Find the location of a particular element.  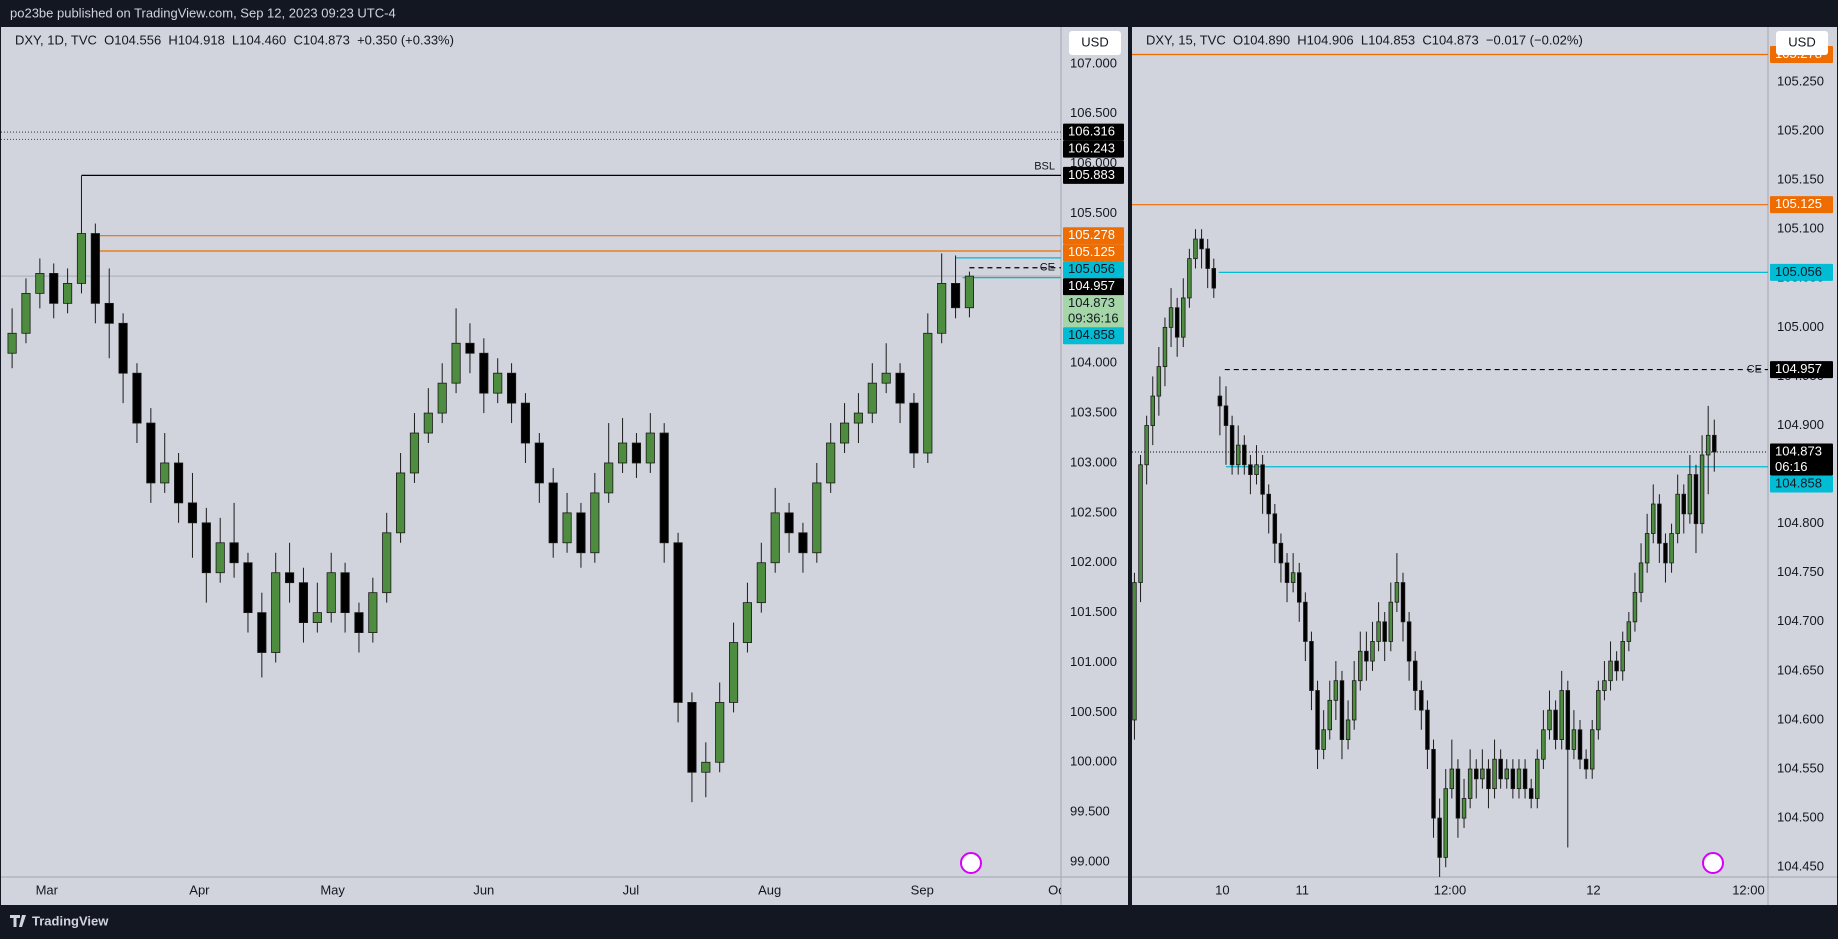

price-badge-label: 104.858 is located at coordinates (1091, 334).